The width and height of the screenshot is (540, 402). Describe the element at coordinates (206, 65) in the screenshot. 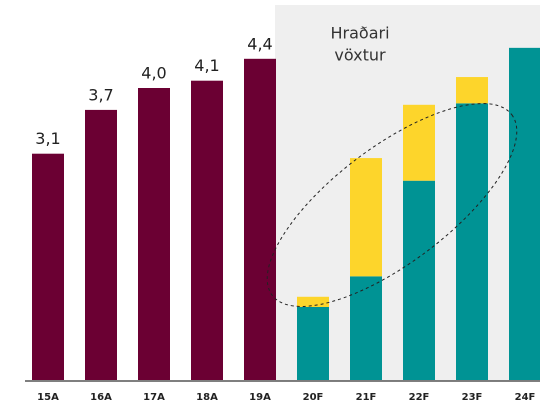

I see `value-label: 4,1` at that location.